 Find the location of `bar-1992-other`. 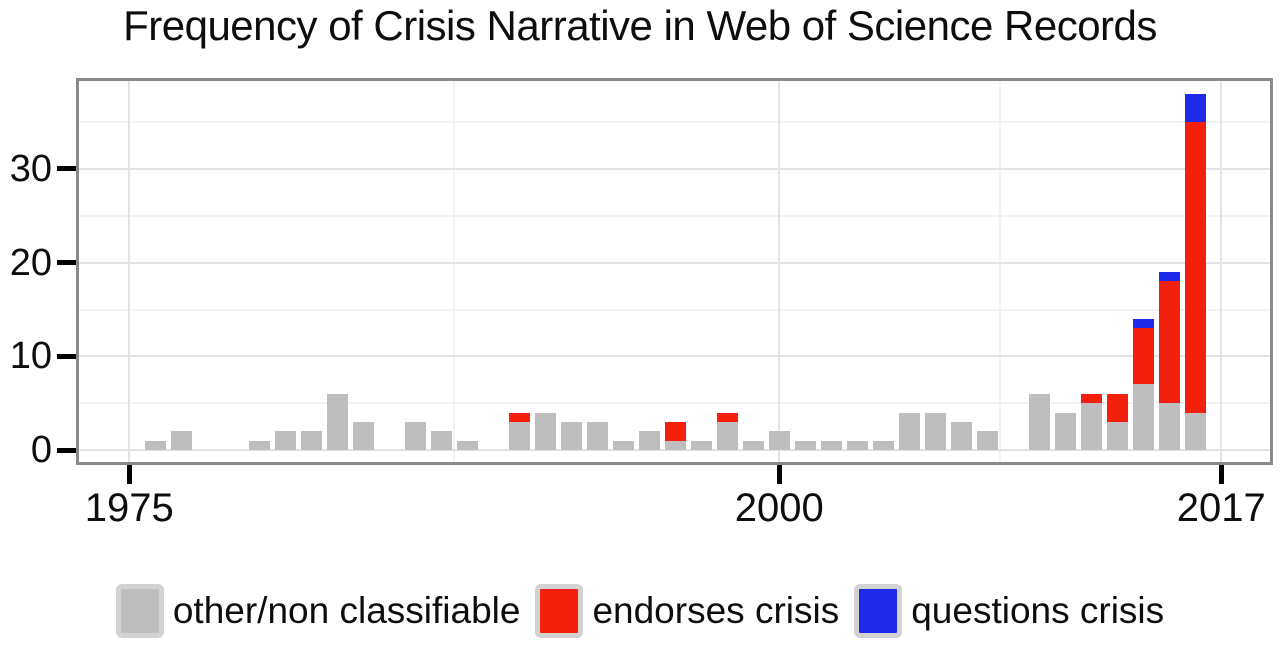

bar-1992-other is located at coordinates (571, 435).